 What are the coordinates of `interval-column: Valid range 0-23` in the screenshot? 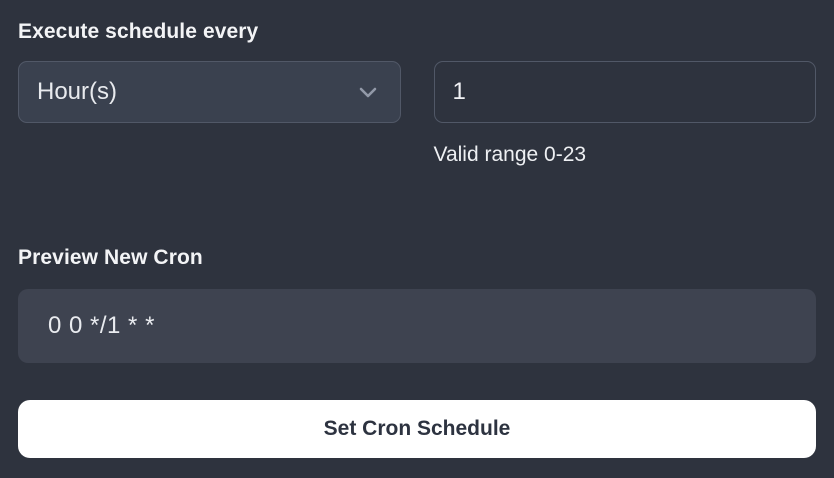 It's located at (624, 114).